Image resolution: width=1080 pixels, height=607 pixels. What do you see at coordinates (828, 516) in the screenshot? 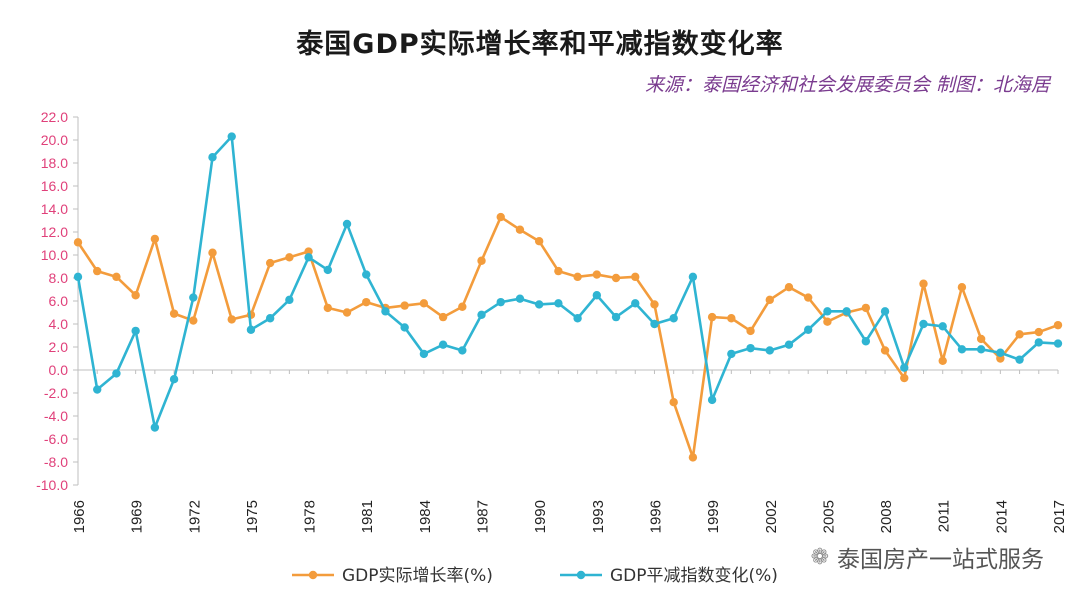
I see `x-tick-label: 2005` at bounding box center [828, 516].